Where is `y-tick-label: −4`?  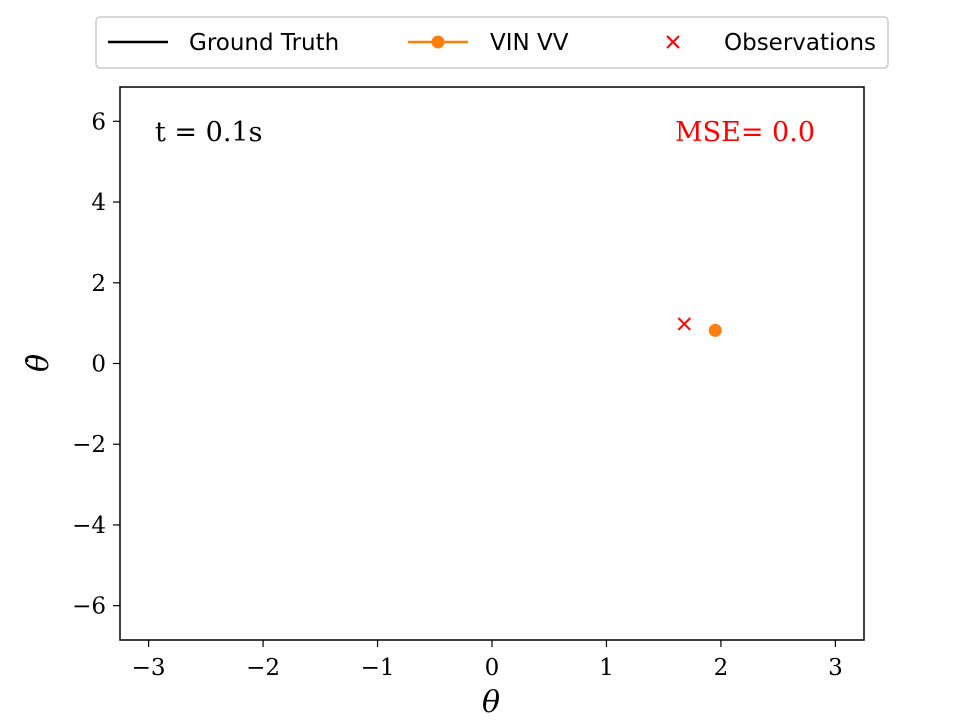
y-tick-label: −4 is located at coordinates (89, 526).